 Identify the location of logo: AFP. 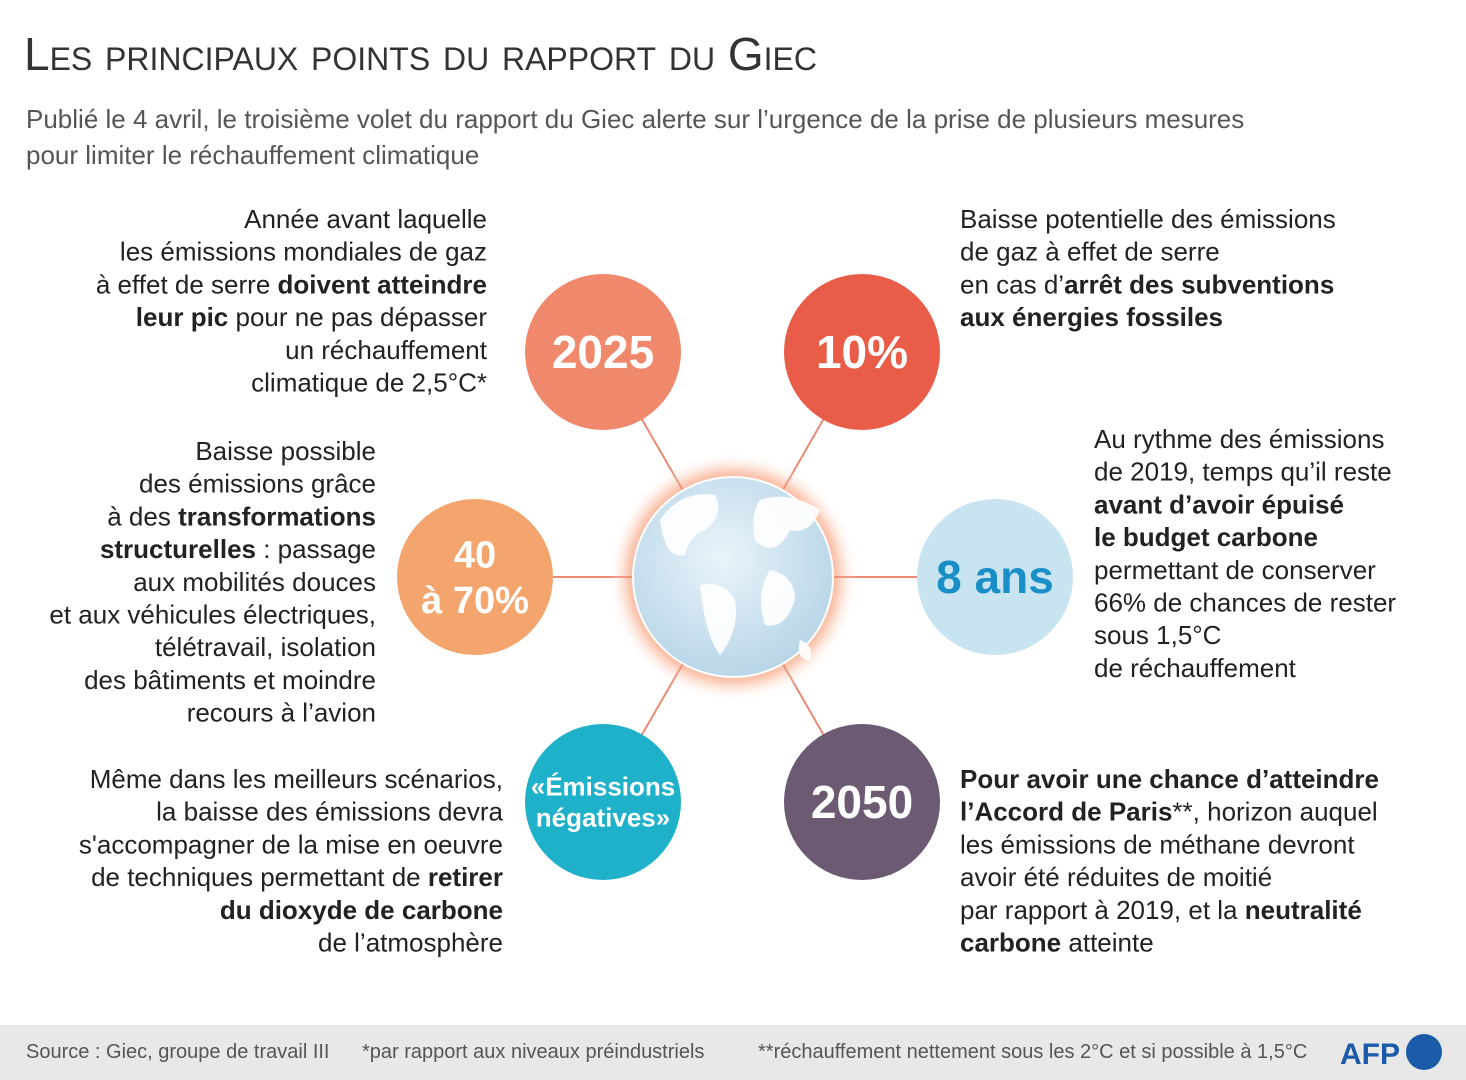
(1370, 1054).